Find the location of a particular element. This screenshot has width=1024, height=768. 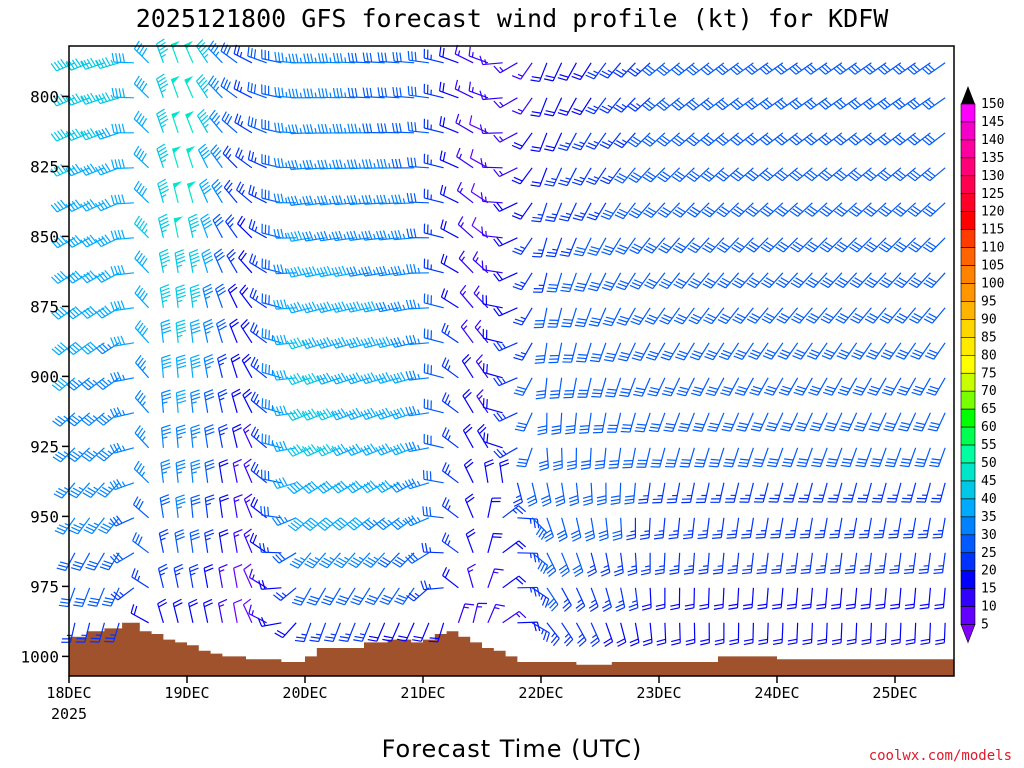

x-tick-label: 21DEC is located at coordinates (422, 693).